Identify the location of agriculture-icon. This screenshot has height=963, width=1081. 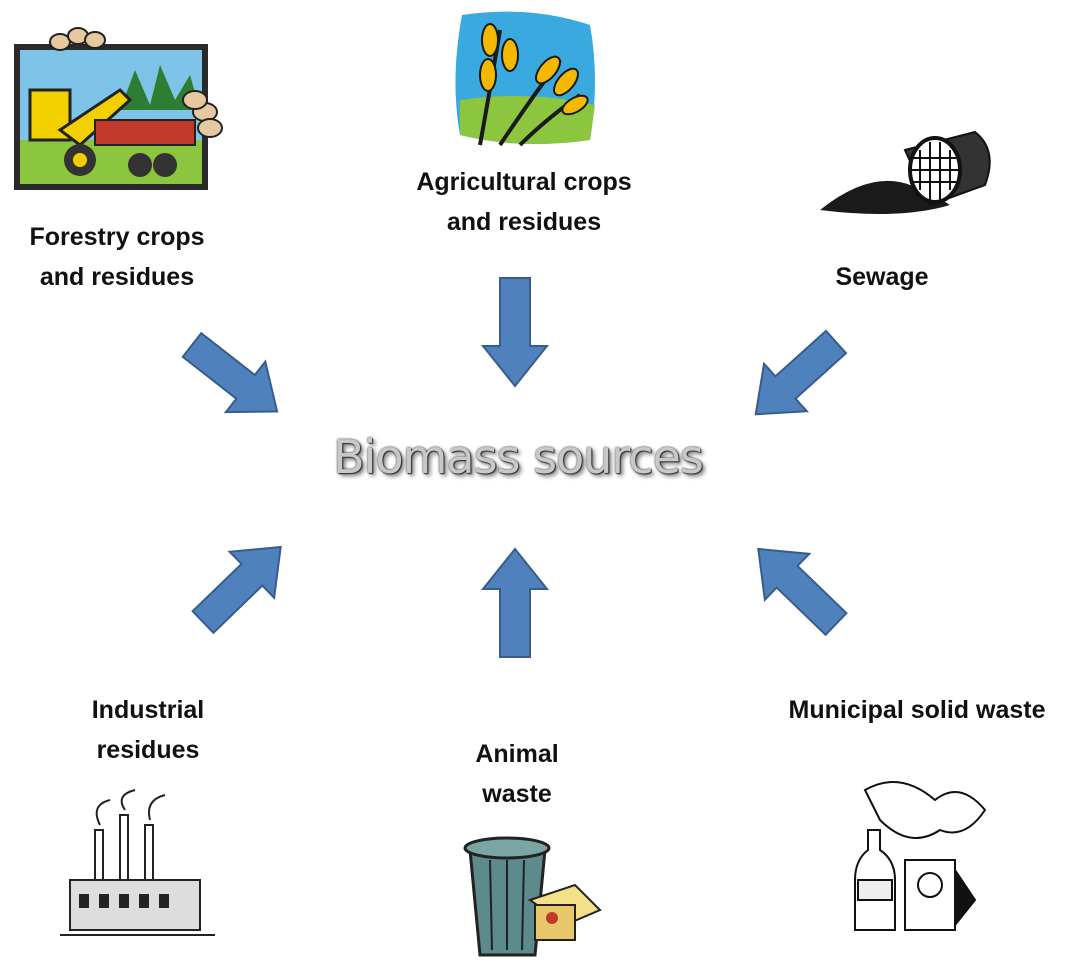
(525, 79).